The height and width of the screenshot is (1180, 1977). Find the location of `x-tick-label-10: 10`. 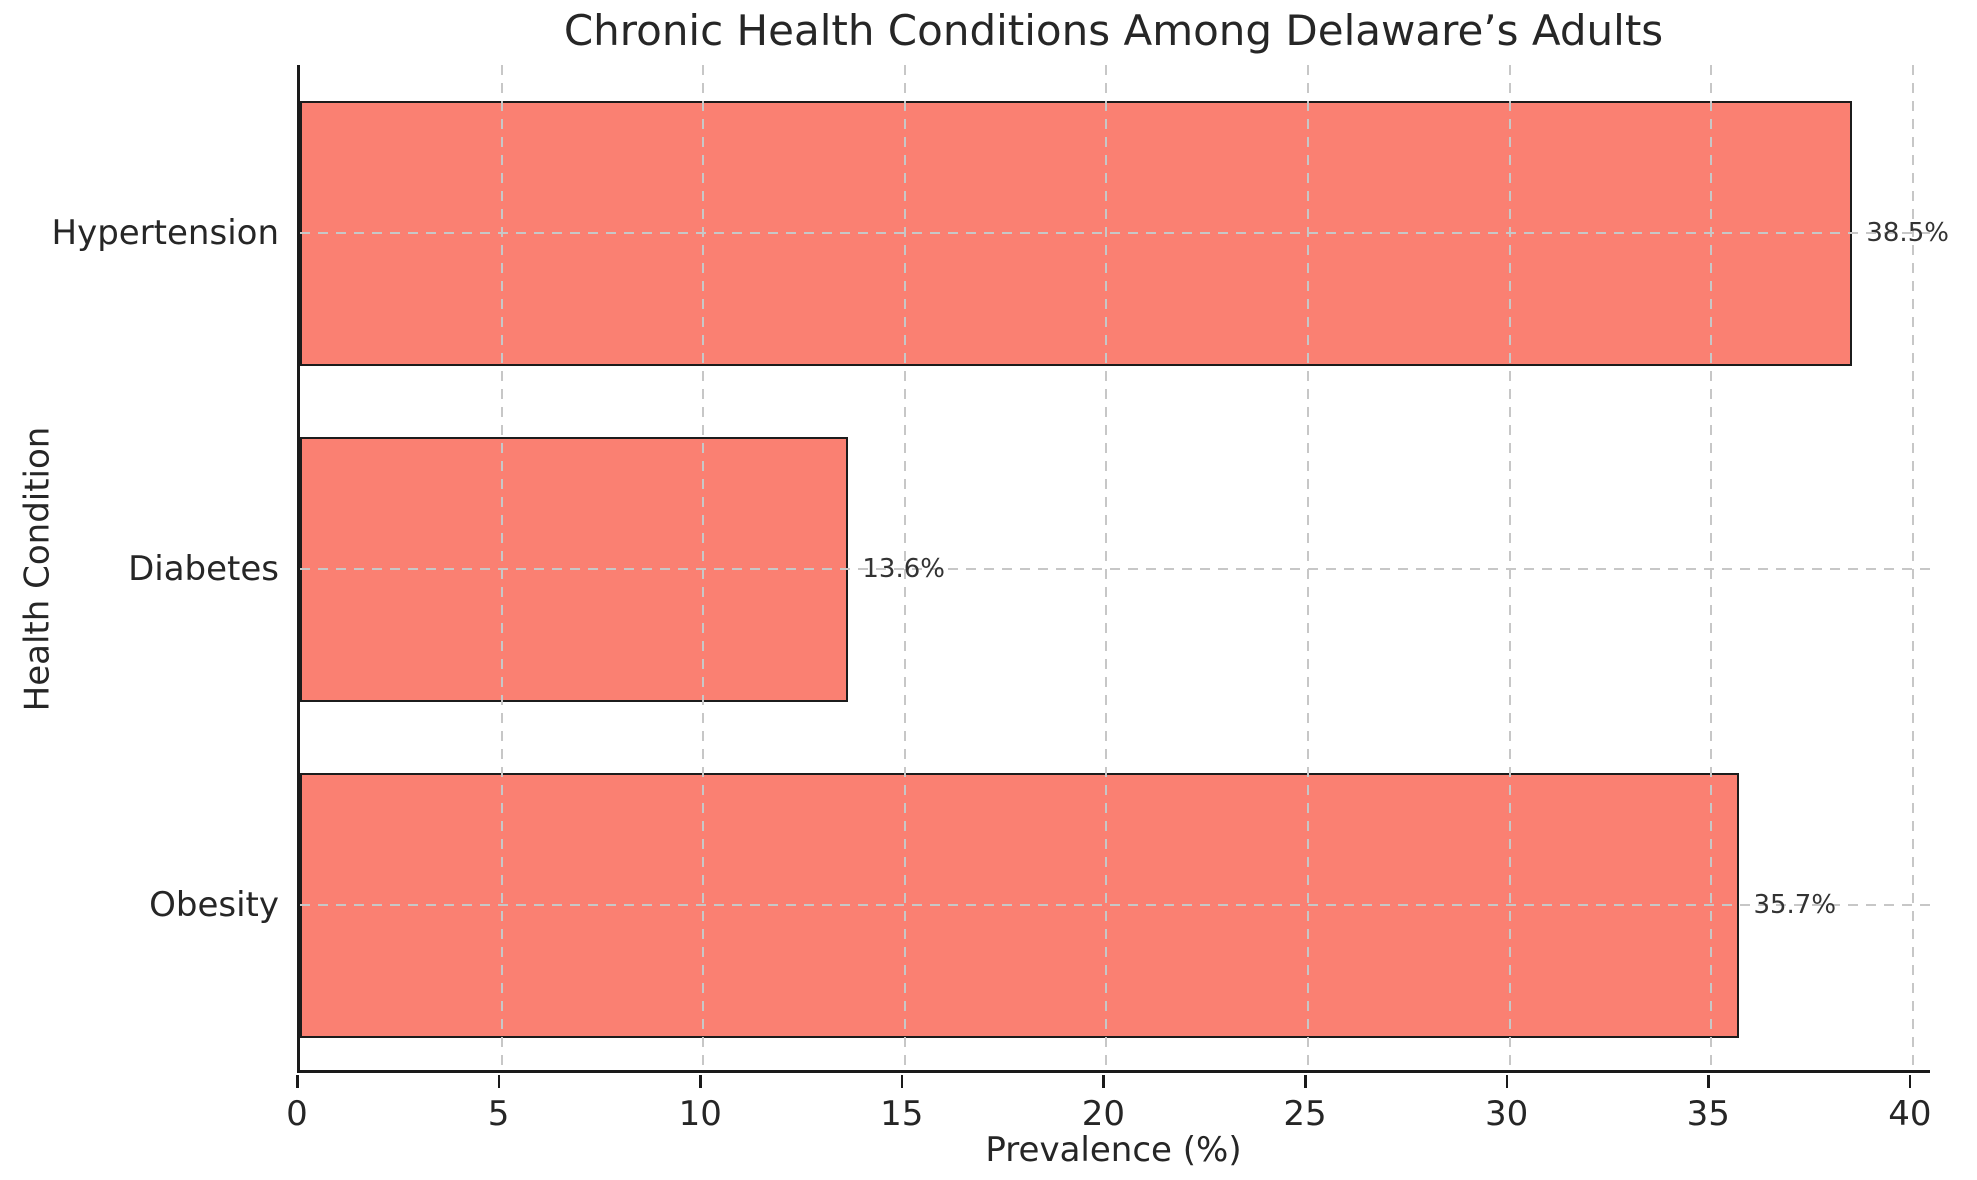

x-tick-label-10: 10 is located at coordinates (700, 1114).